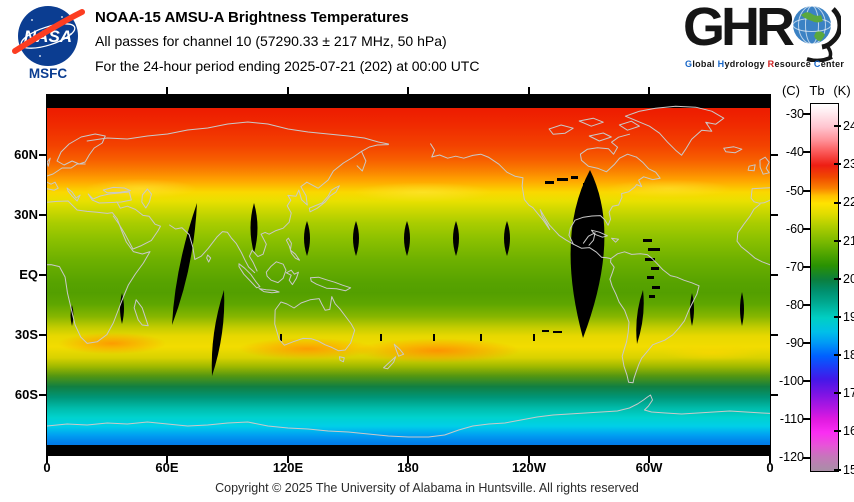 The image size is (854, 502). I want to click on page-title: NOAA-15 AMSU-A Brightness Temperatures, so click(252, 17).